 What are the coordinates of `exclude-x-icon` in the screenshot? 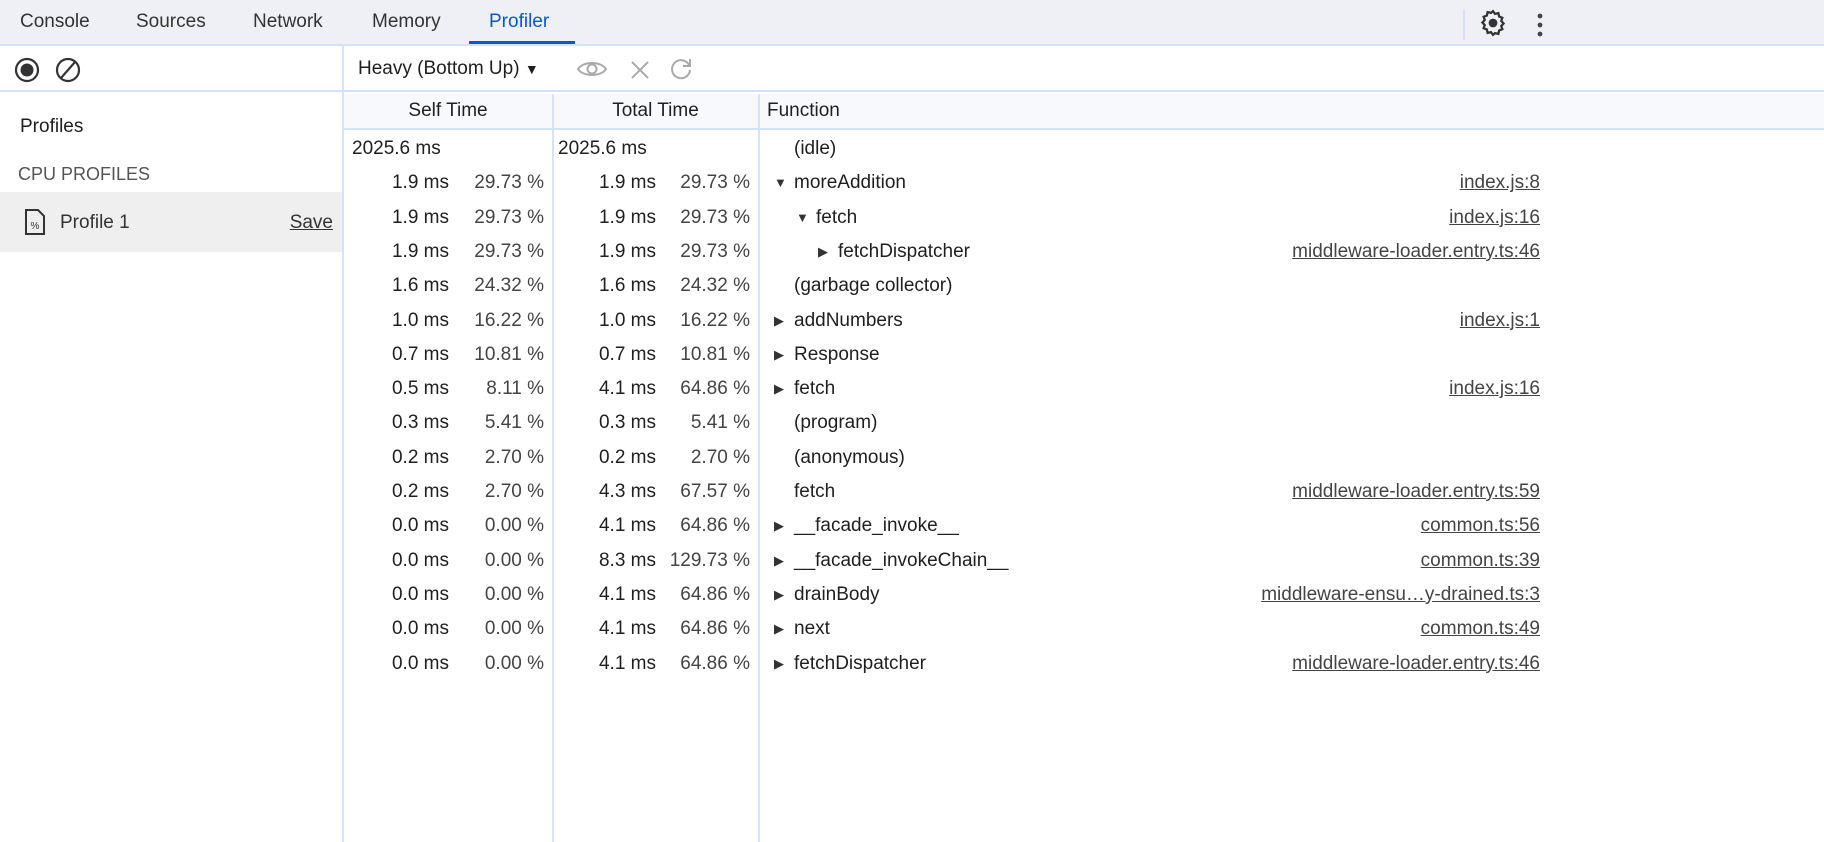 It's located at (640, 70).